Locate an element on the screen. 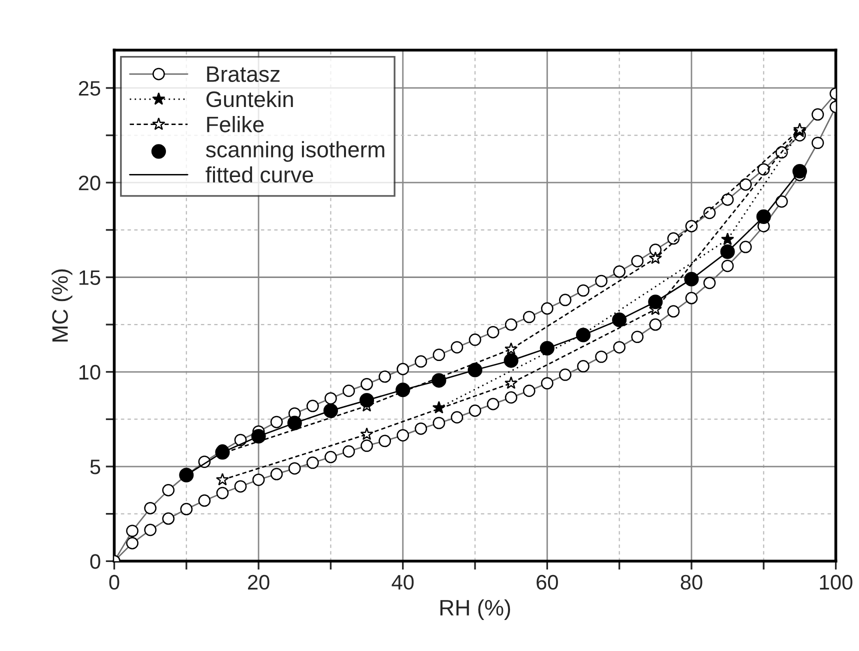 The height and width of the screenshot is (651, 859). y-tick-label: 20 is located at coordinates (89, 183).